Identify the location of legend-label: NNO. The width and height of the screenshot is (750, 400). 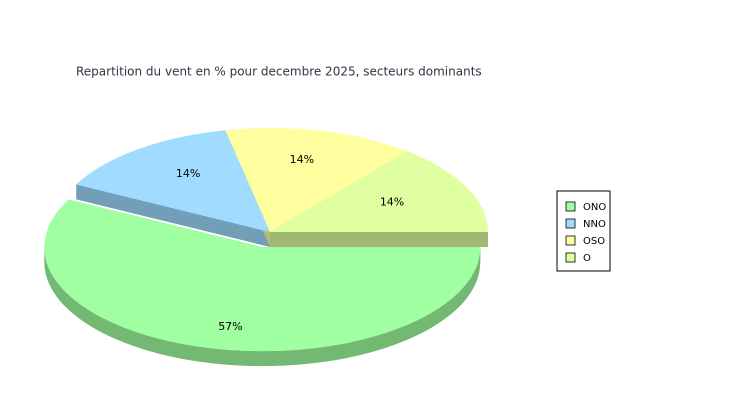
(594, 224).